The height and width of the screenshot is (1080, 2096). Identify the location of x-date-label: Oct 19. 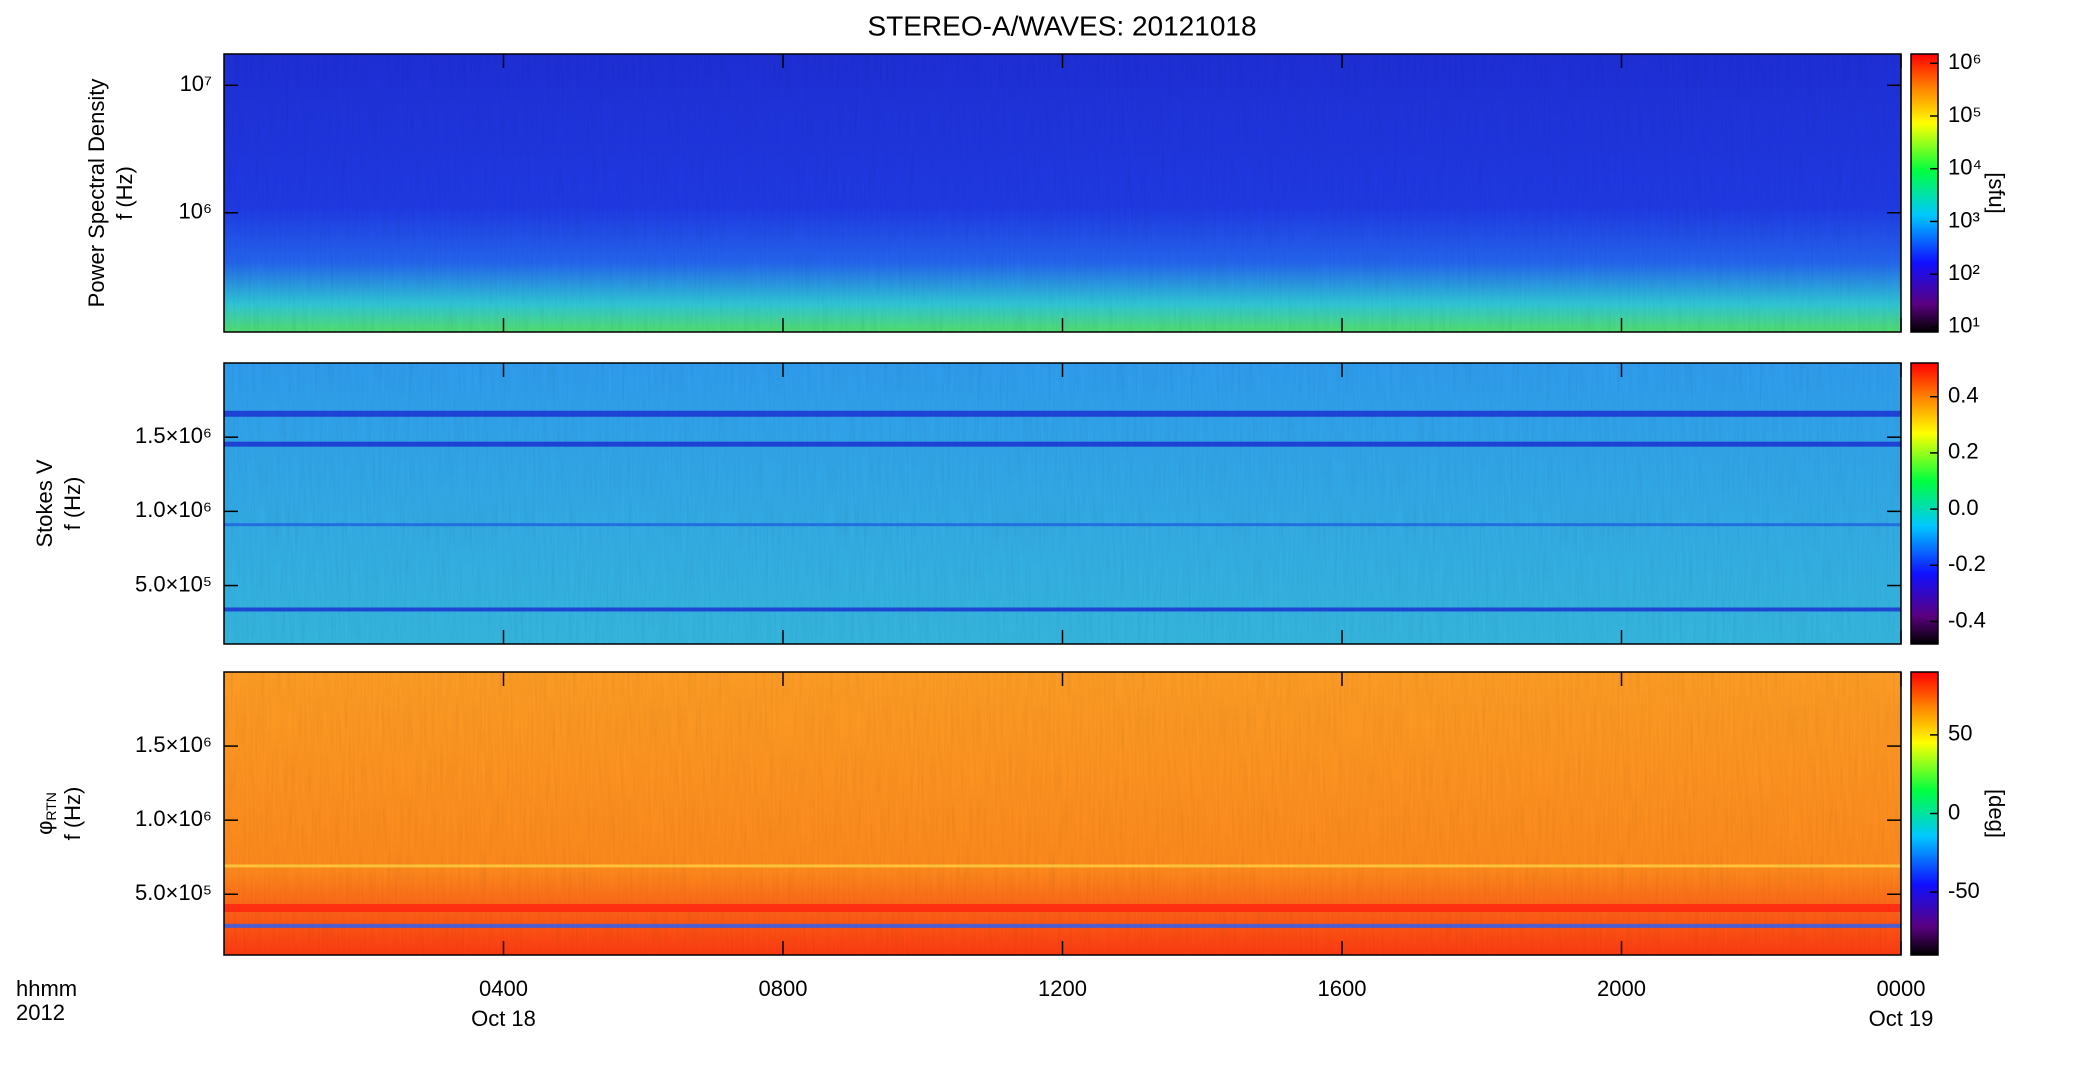
(1901, 1018).